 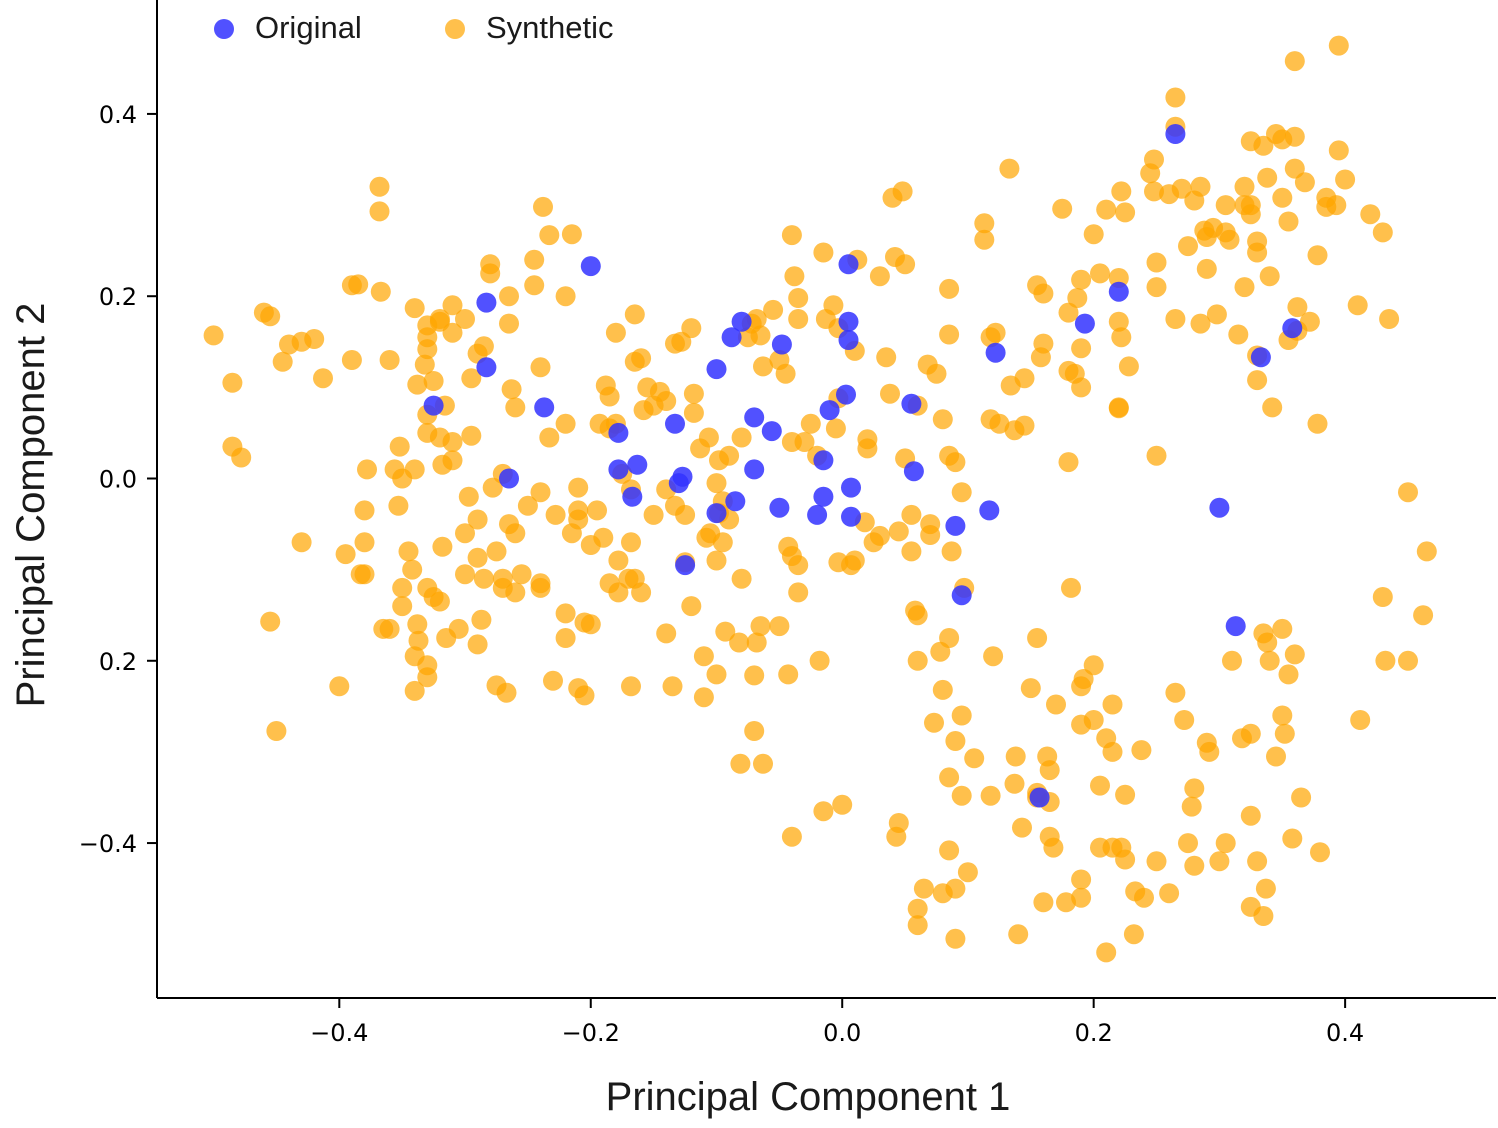 I want to click on legend: Original Synthetic, so click(x=414, y=27).